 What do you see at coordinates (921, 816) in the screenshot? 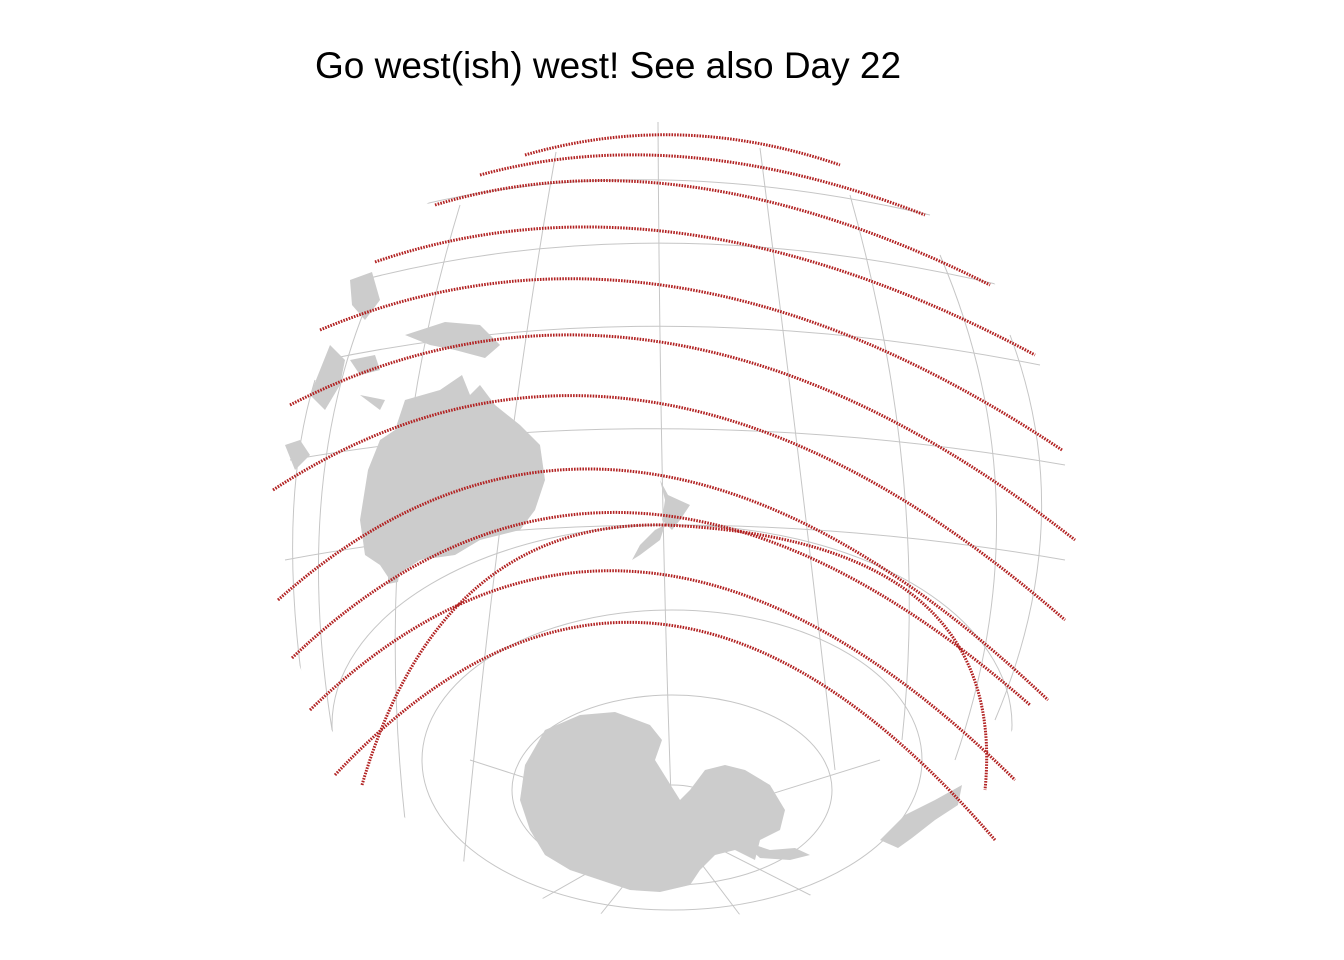
I see `south-america-shape` at bounding box center [921, 816].